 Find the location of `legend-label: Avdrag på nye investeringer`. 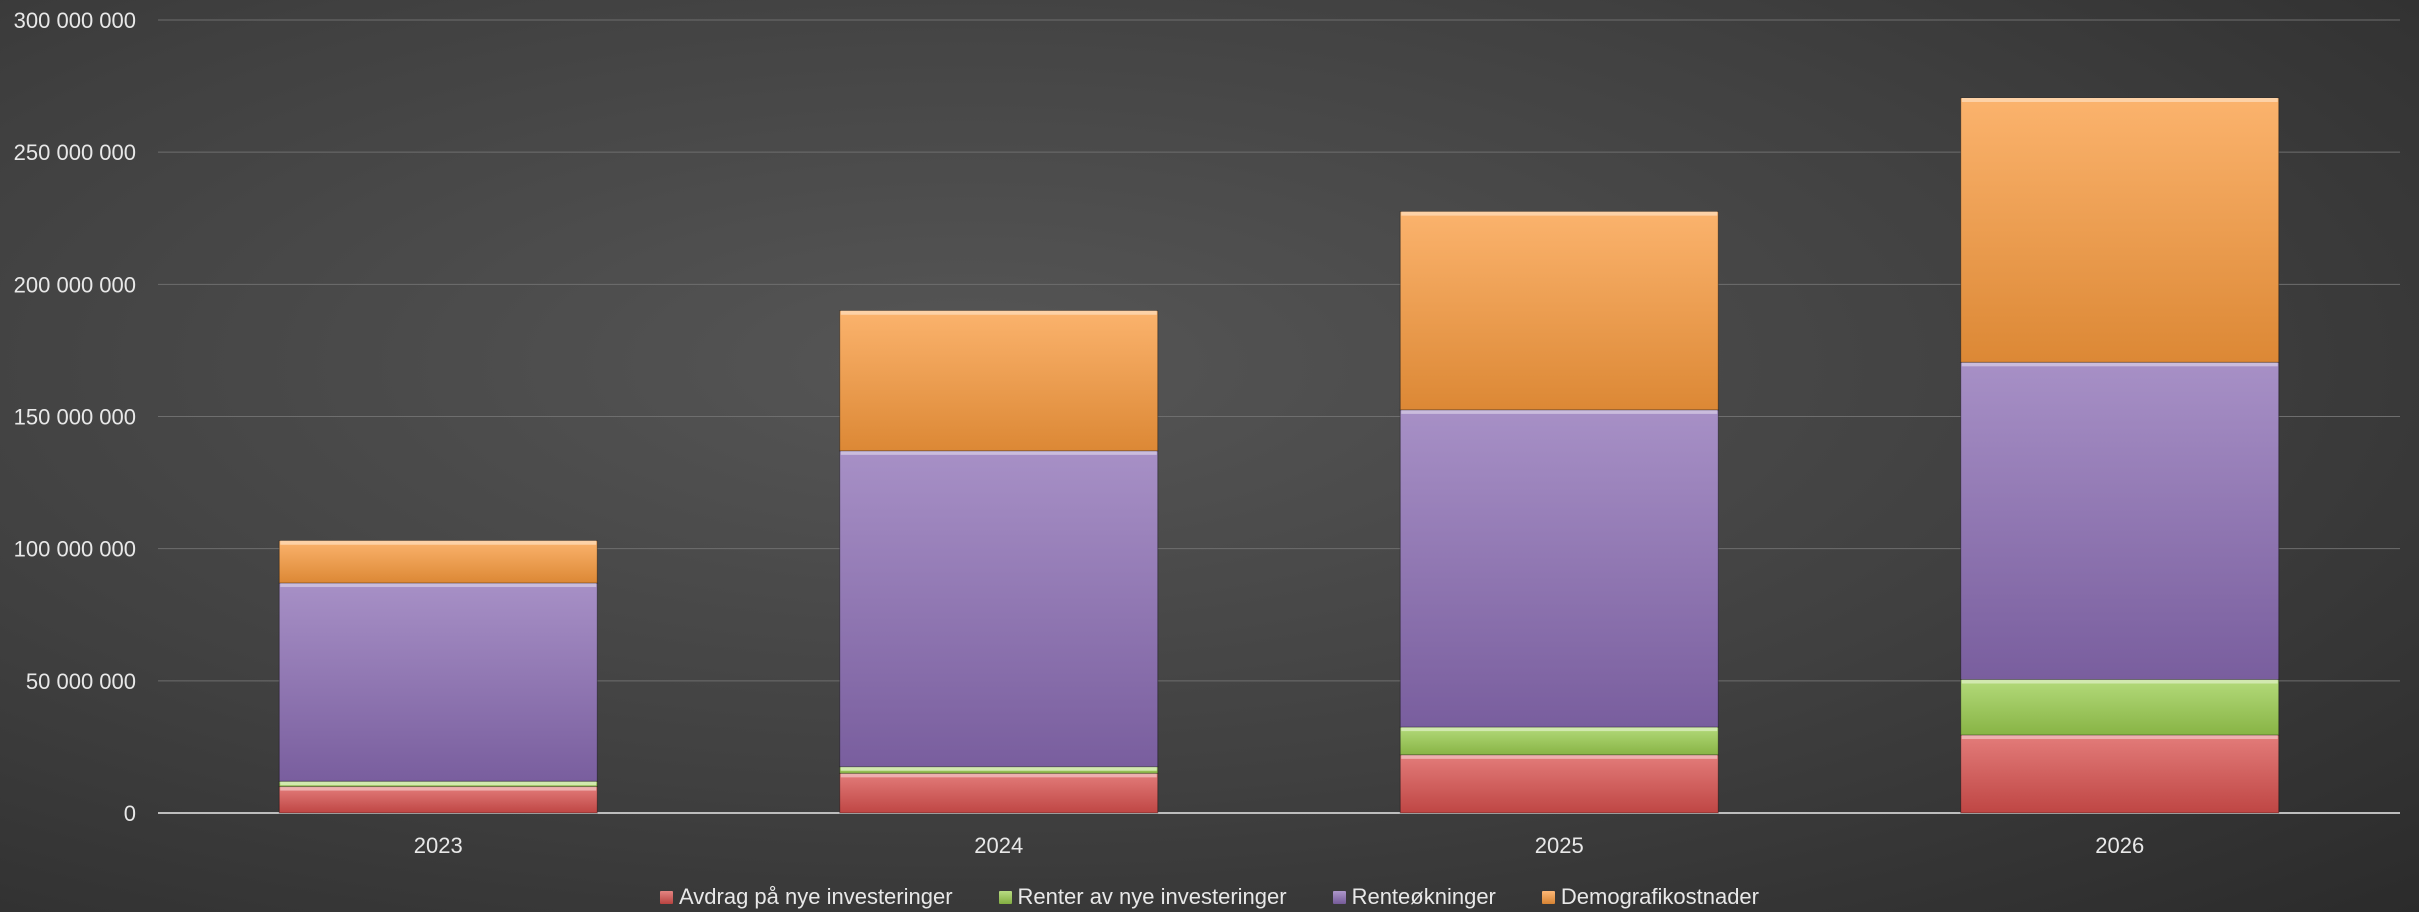

legend-label: Avdrag på nye investeringer is located at coordinates (816, 896).